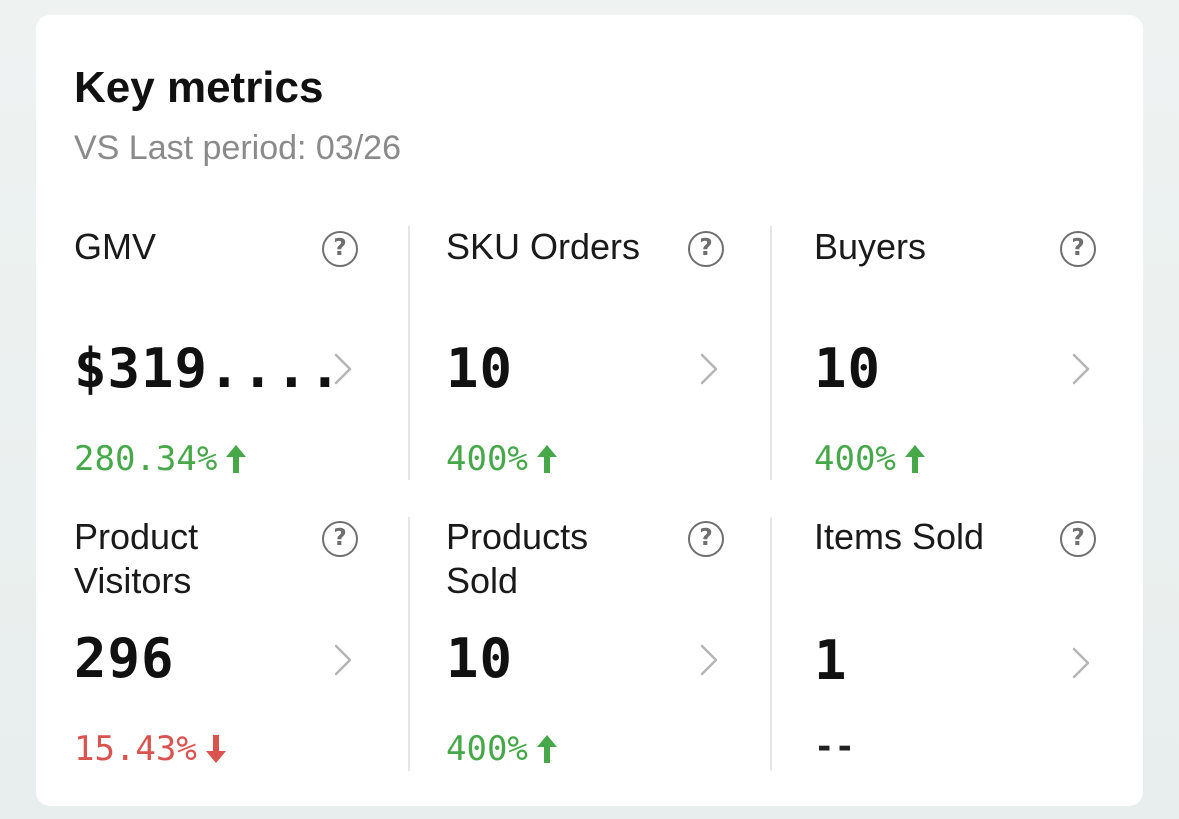 The height and width of the screenshot is (819, 1179). Describe the element at coordinates (146, 459) in the screenshot. I see `change-value: 280.34%` at that location.